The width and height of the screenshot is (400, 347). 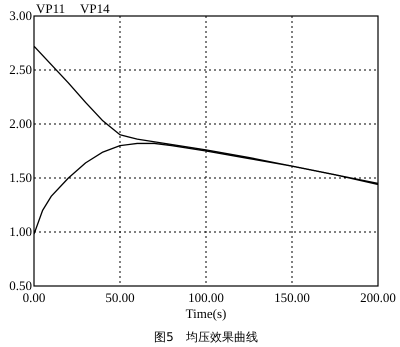 What do you see at coordinates (20, 177) in the screenshot?
I see `y-tick-label: 1.50` at bounding box center [20, 177].